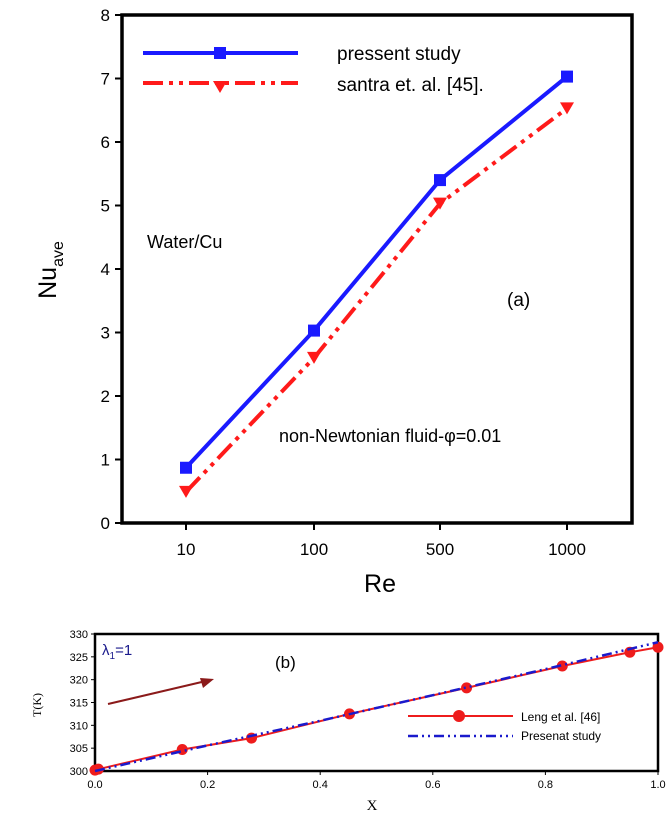 The image size is (669, 816). What do you see at coordinates (79, 658) in the screenshot?
I see `y-tick-label-b-5: 325` at bounding box center [79, 658].